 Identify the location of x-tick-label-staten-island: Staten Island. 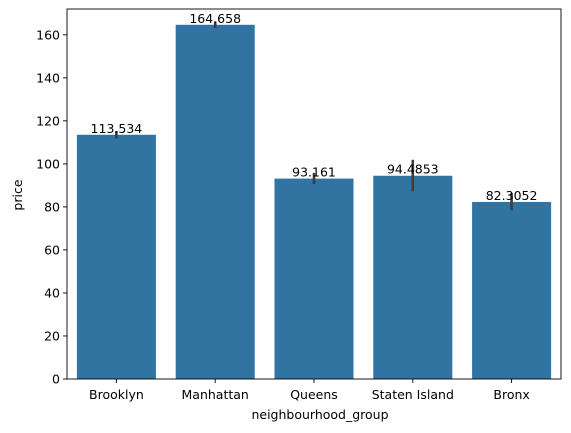
(413, 394).